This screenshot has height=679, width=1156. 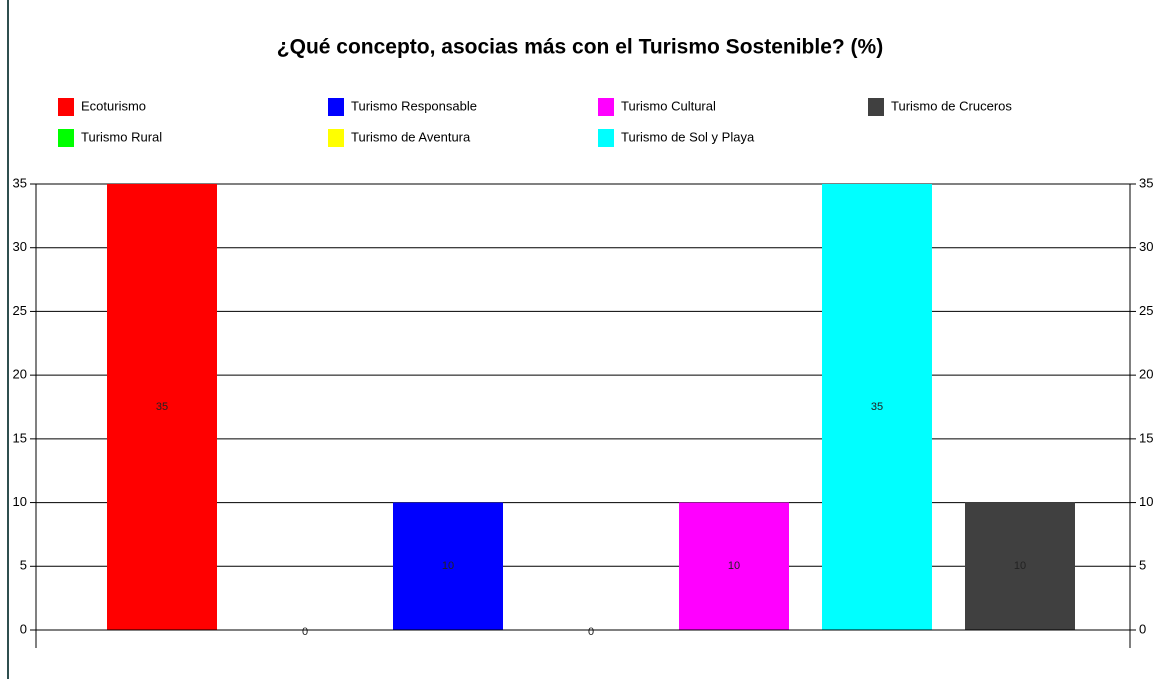 I want to click on y-tick-label: 25, so click(x=20, y=310).